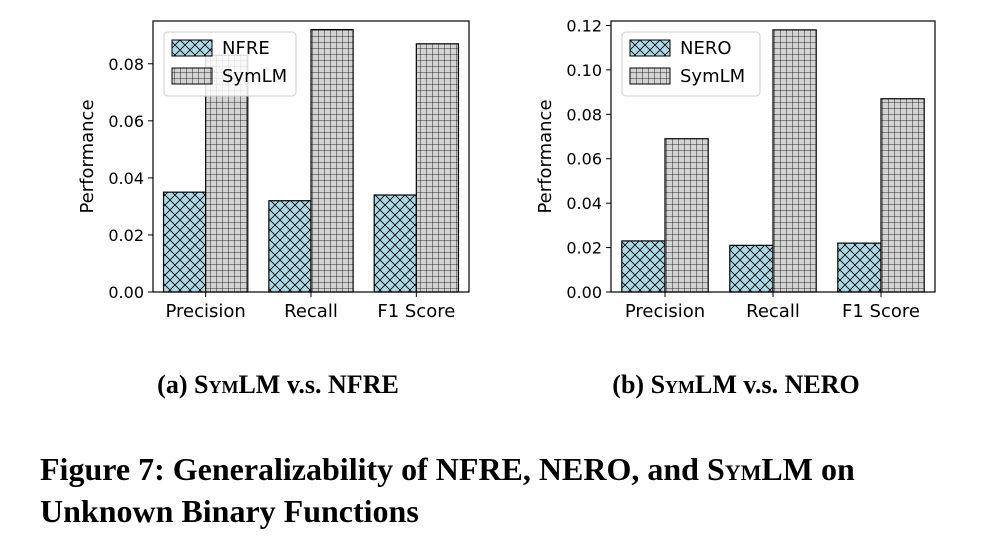 This screenshot has height=554, width=994. Describe the element at coordinates (631, 384) in the screenshot. I see `subcaption-b-prefix: (b)` at that location.